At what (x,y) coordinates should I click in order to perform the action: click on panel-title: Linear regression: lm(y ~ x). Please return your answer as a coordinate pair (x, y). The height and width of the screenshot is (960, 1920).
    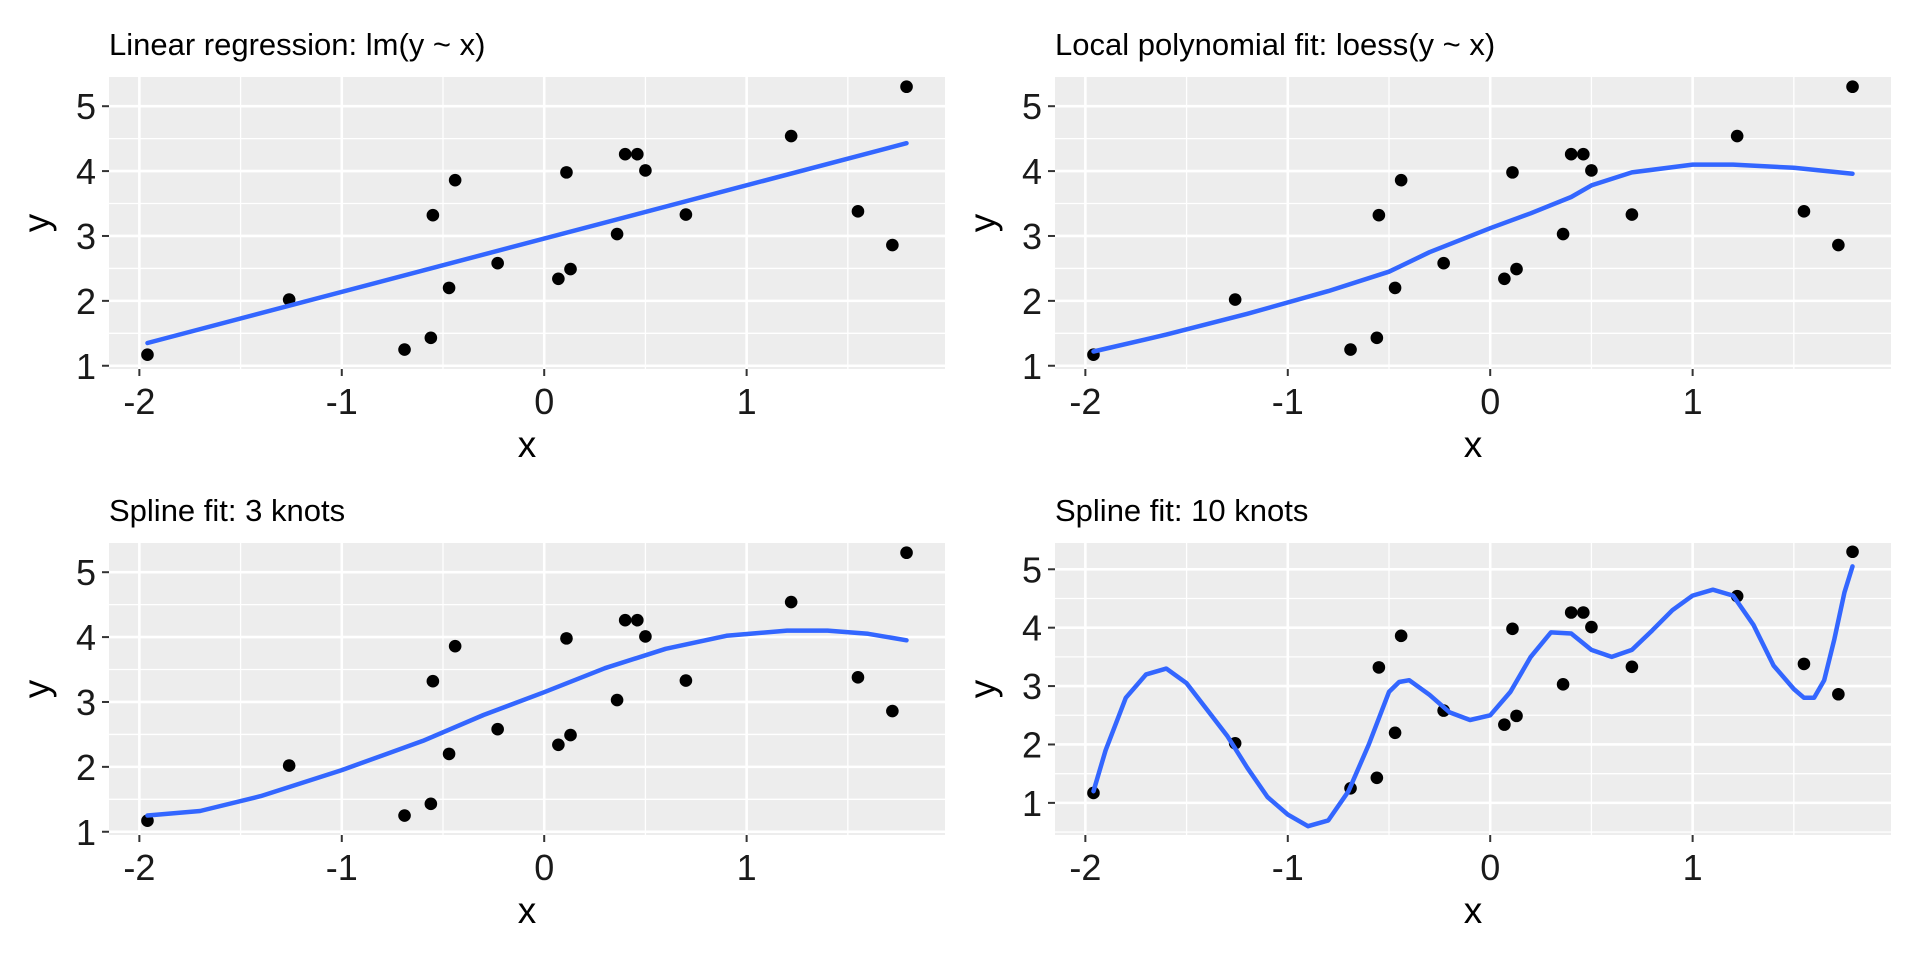
    Looking at the image, I should click on (297, 44).